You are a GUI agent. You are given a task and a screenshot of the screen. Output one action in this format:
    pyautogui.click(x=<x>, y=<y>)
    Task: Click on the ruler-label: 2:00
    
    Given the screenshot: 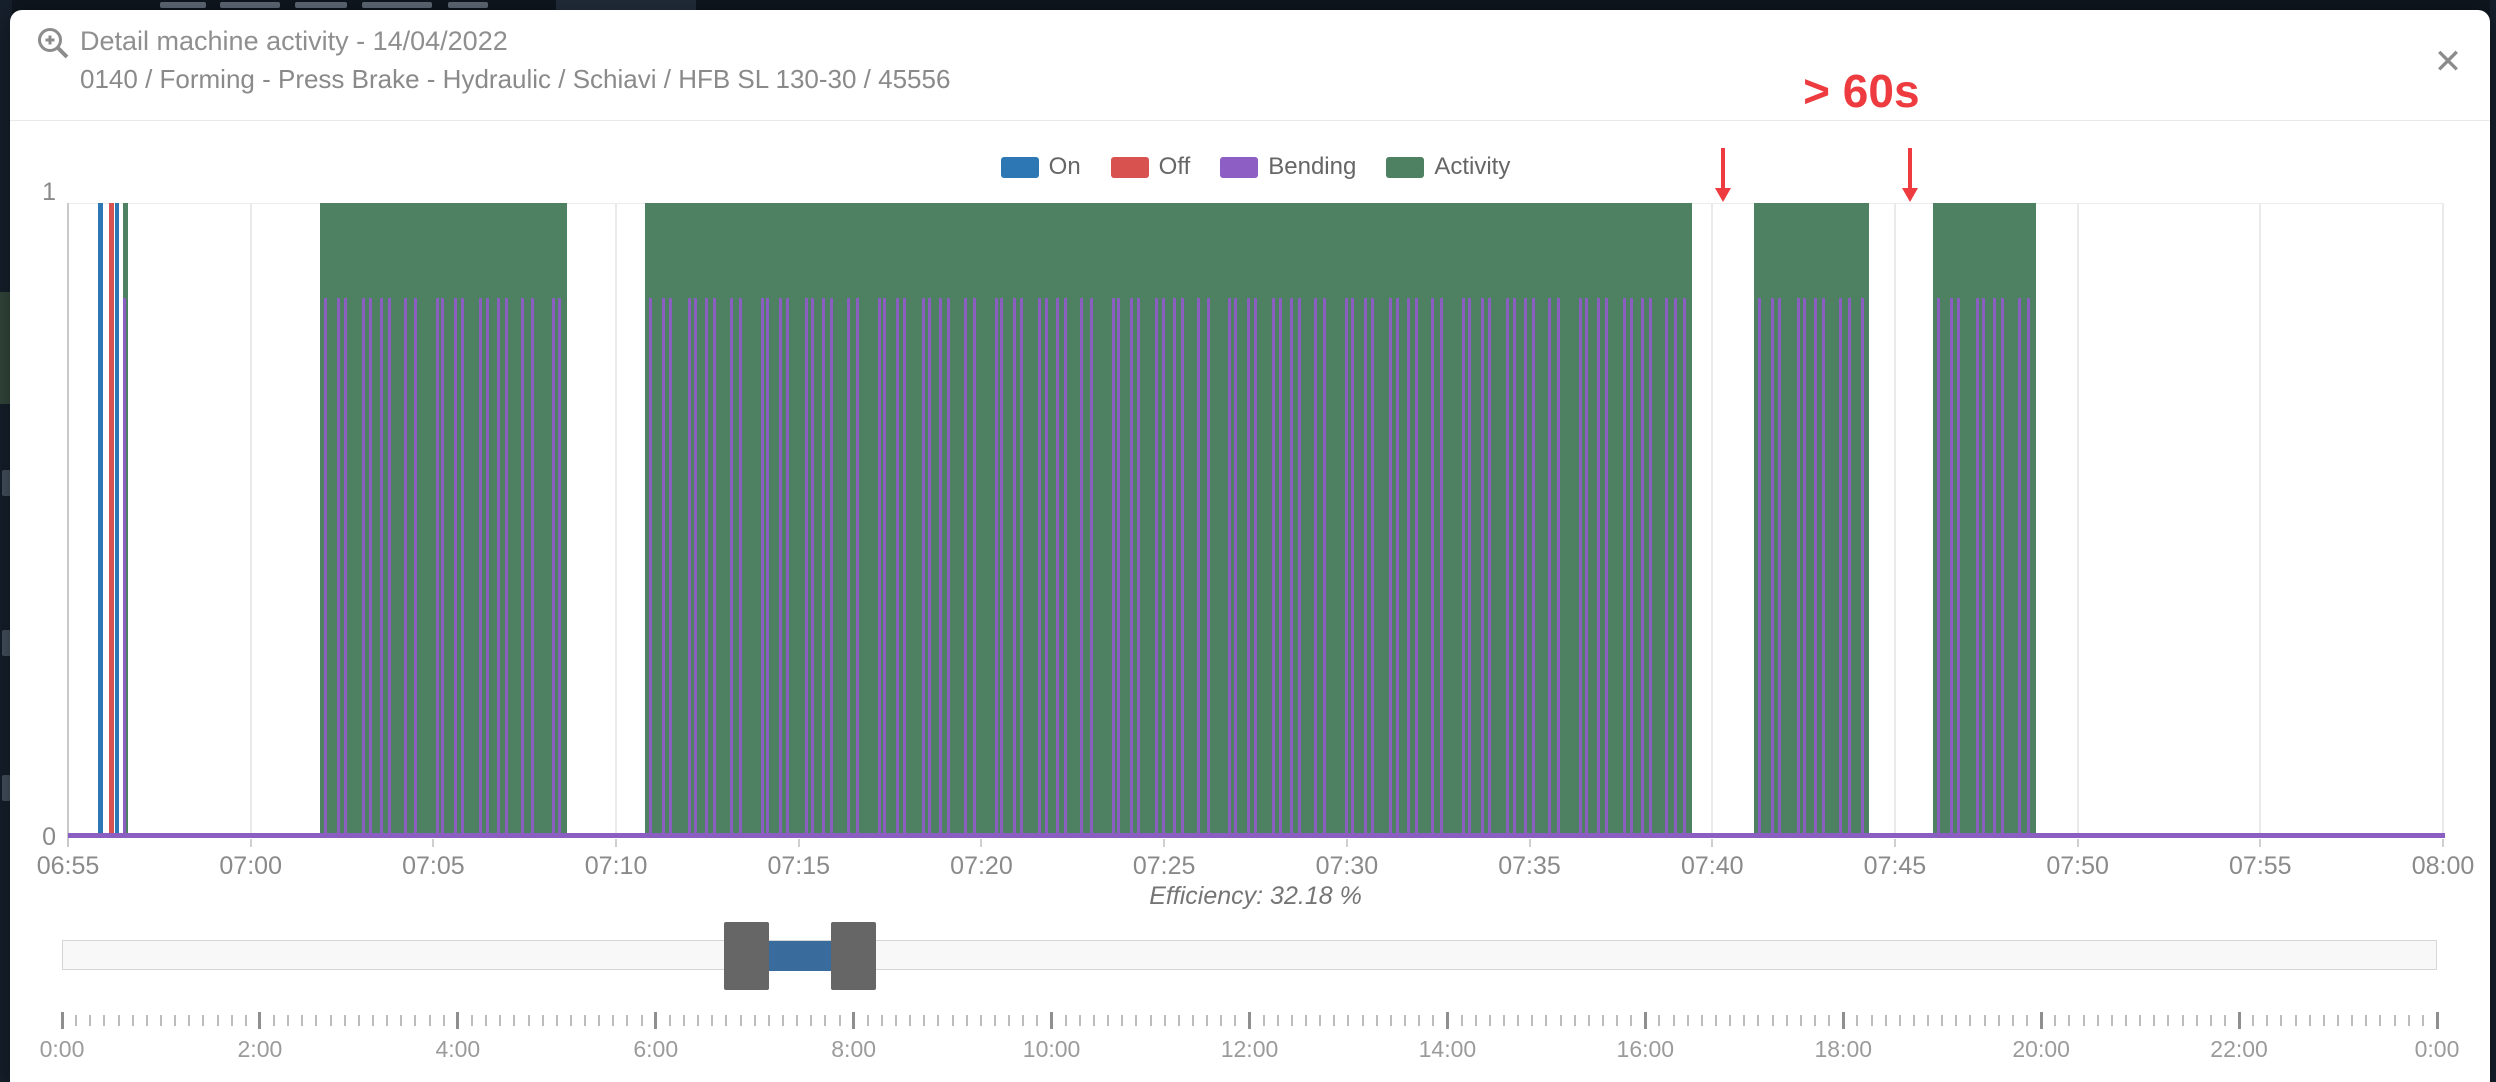 What is the action you would take?
    pyautogui.click(x=260, y=1049)
    